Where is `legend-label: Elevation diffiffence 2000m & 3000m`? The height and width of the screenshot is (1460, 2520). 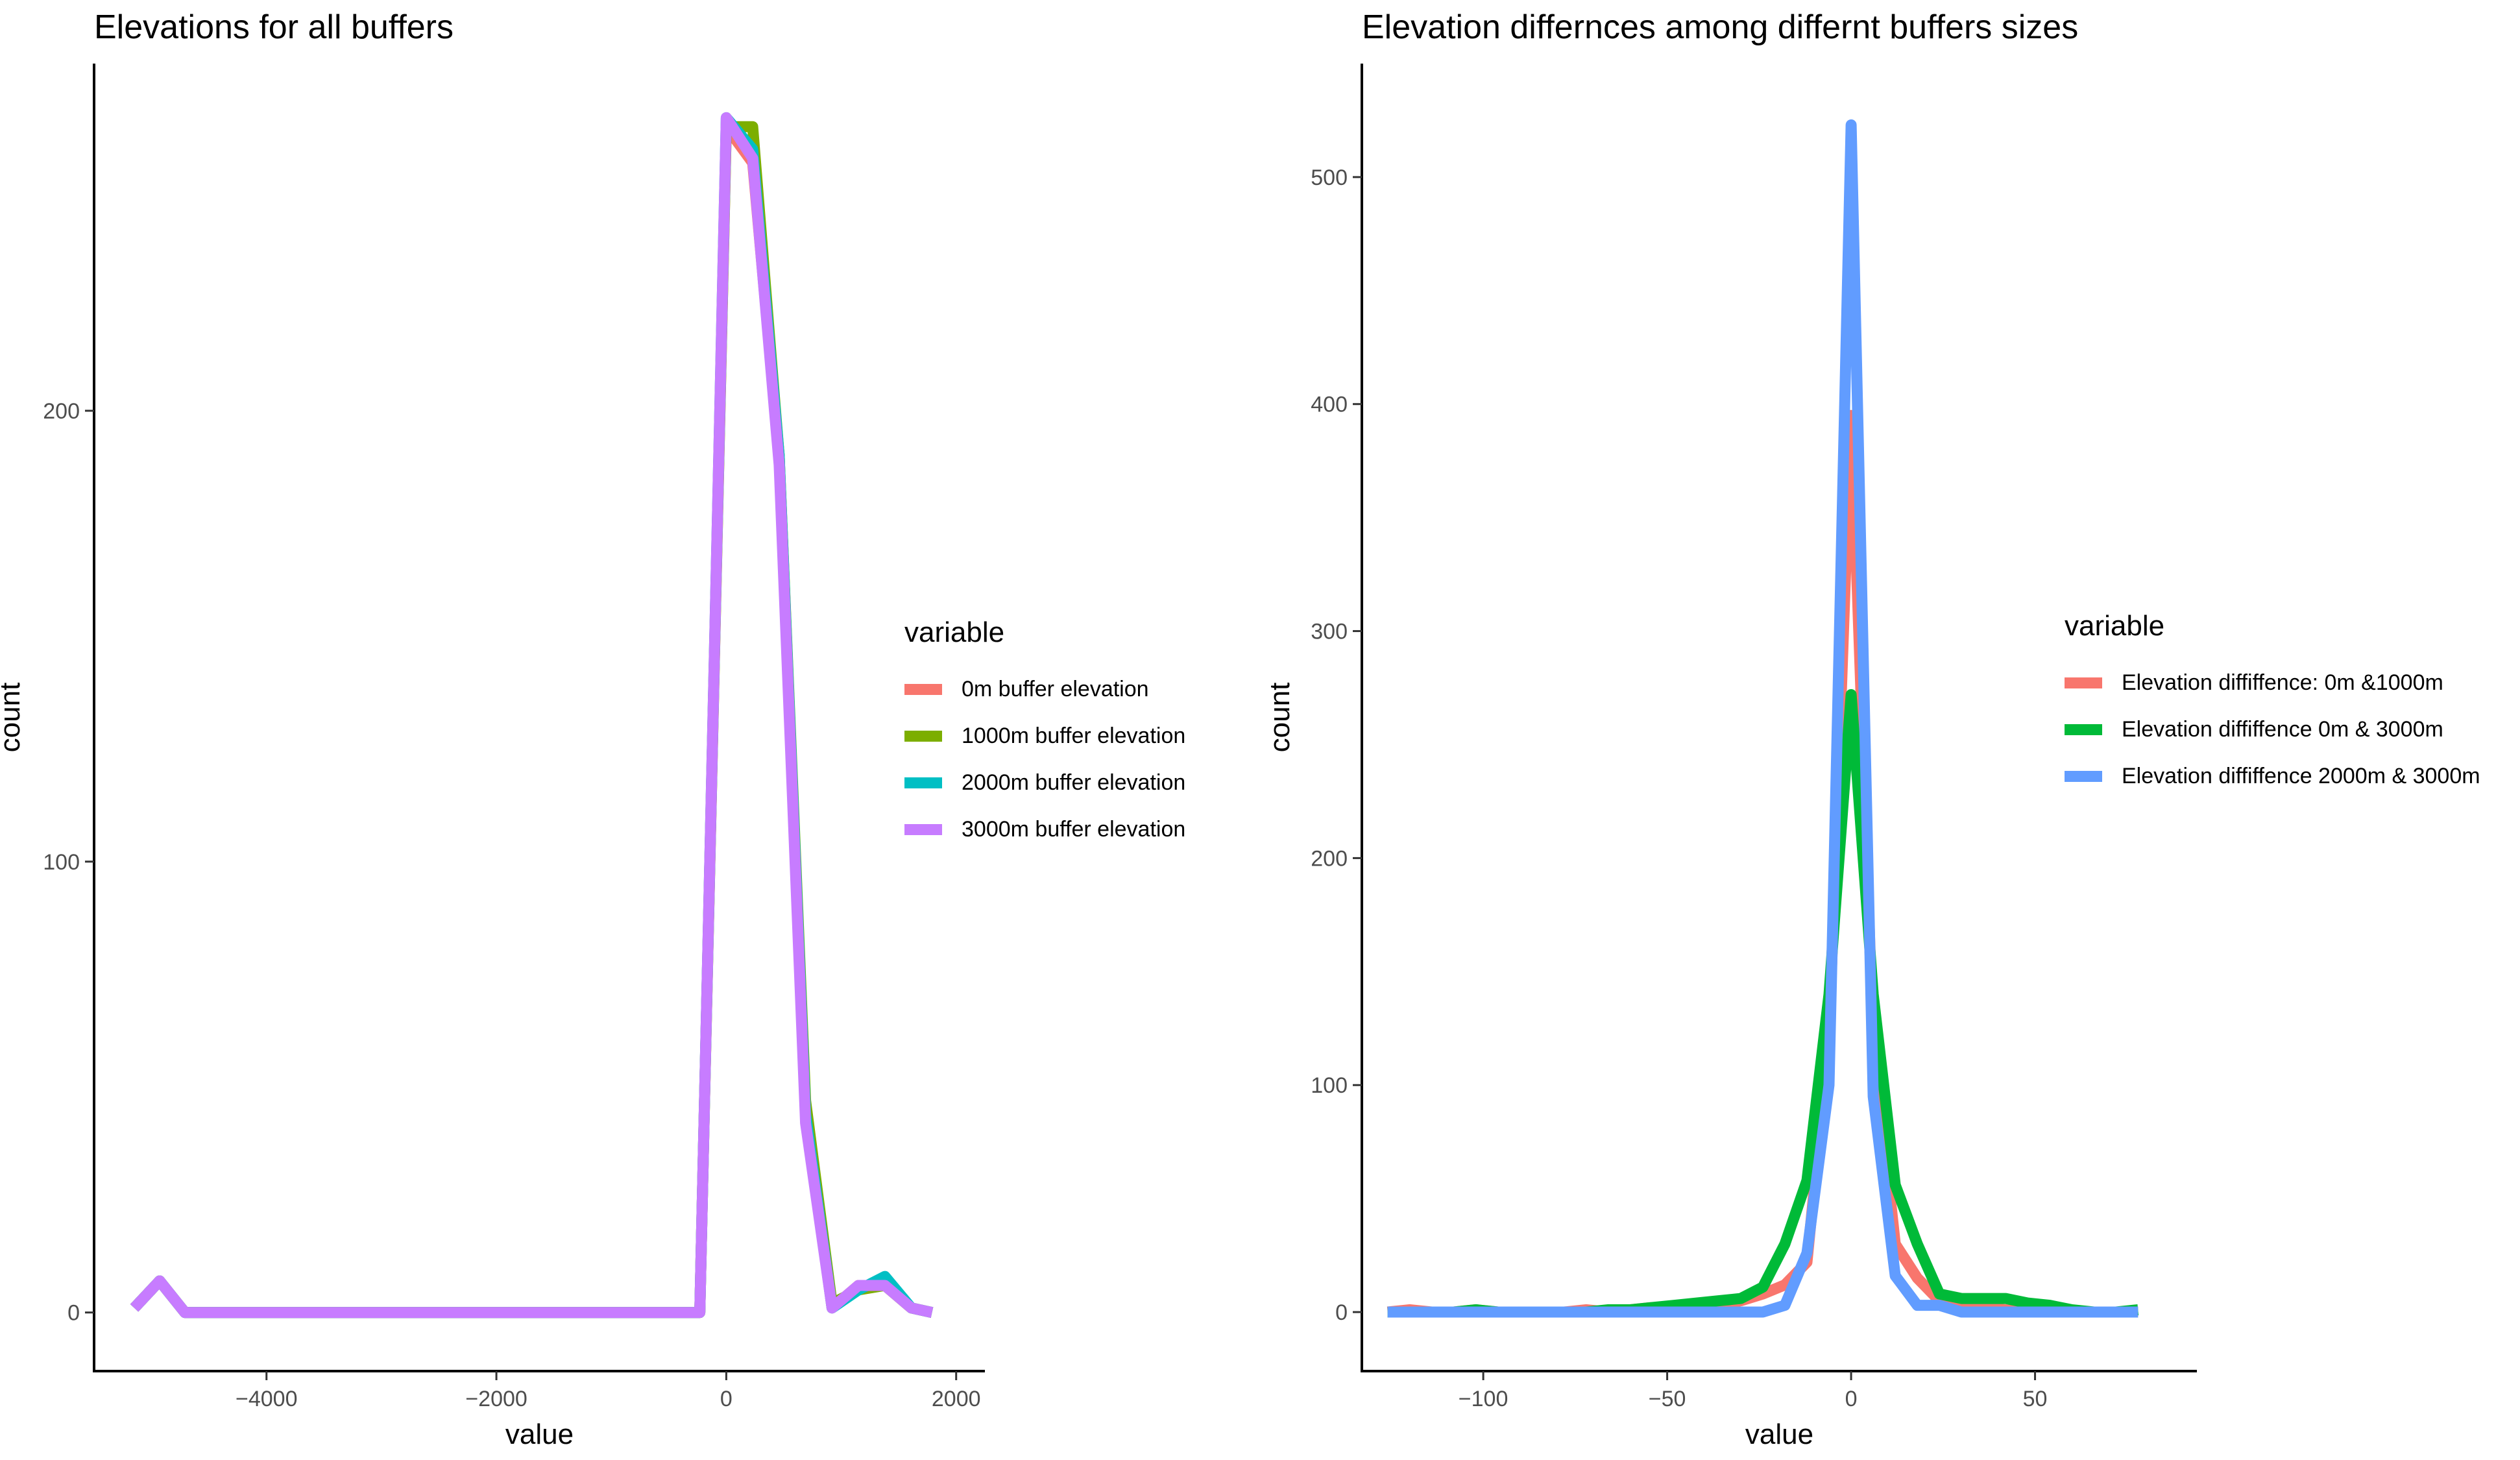
legend-label: Elevation diffiffence 2000m & 3000m is located at coordinates (2301, 775).